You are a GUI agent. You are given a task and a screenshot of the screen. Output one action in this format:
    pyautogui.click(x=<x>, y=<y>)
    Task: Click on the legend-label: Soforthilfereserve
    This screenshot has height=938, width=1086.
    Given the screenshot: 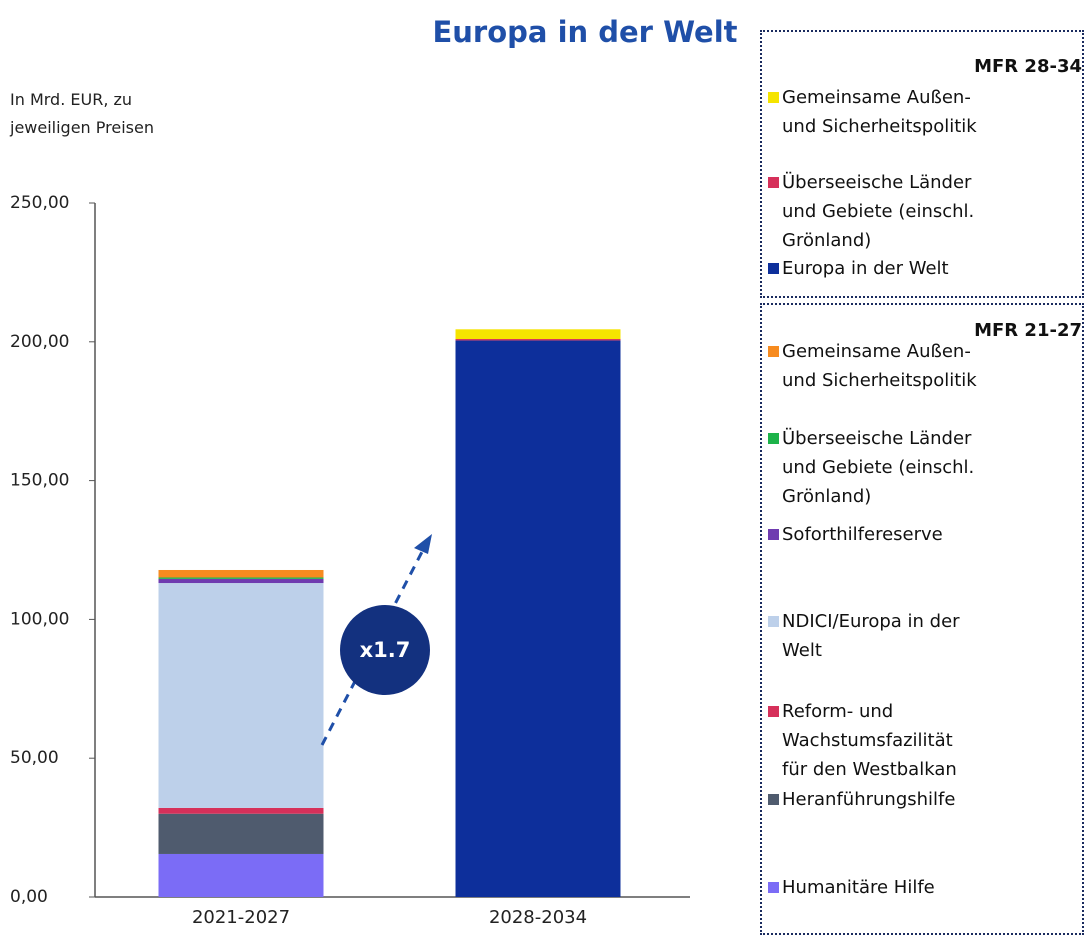 What is the action you would take?
    pyautogui.click(x=862, y=534)
    